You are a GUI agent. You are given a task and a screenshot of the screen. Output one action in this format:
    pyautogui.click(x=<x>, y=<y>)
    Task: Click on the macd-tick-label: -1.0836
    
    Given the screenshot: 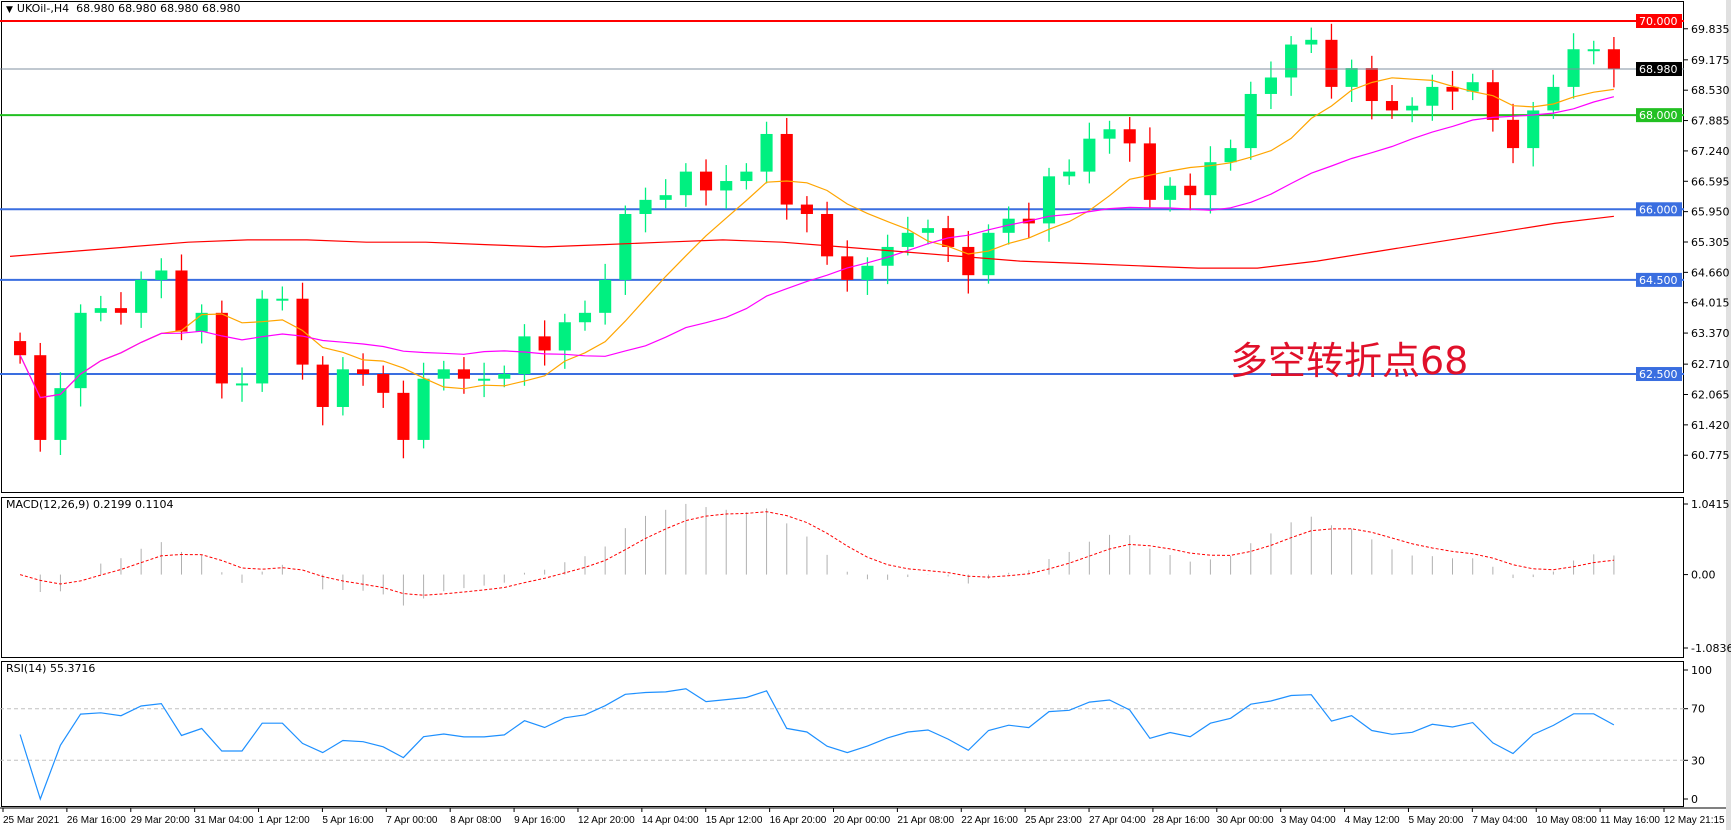 What is the action you would take?
    pyautogui.click(x=1711, y=648)
    